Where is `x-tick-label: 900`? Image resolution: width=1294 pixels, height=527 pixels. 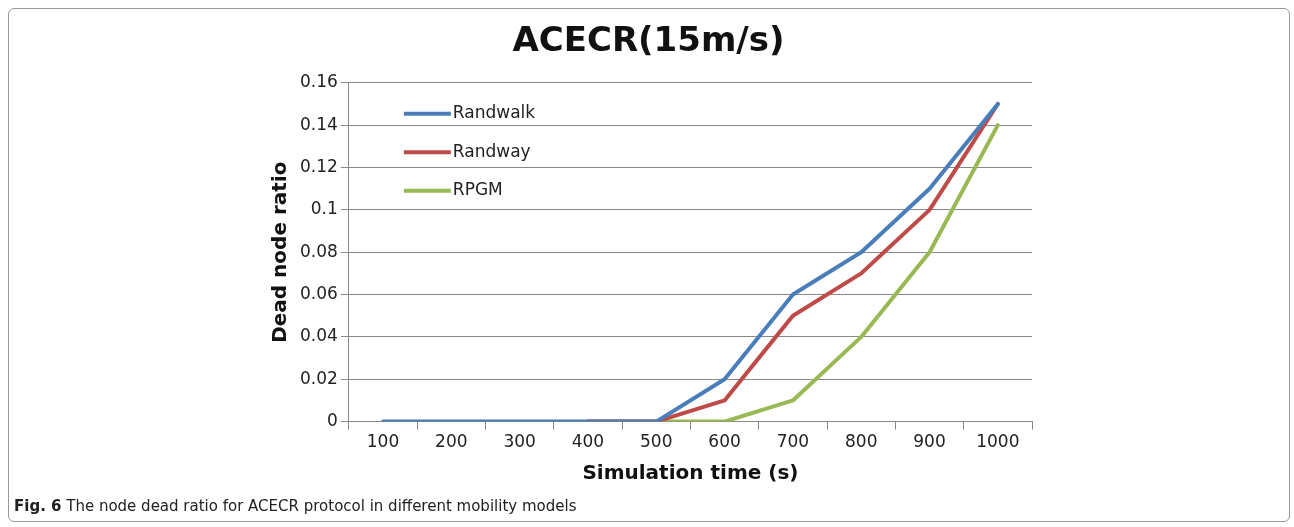
x-tick-label: 900 is located at coordinates (929, 441).